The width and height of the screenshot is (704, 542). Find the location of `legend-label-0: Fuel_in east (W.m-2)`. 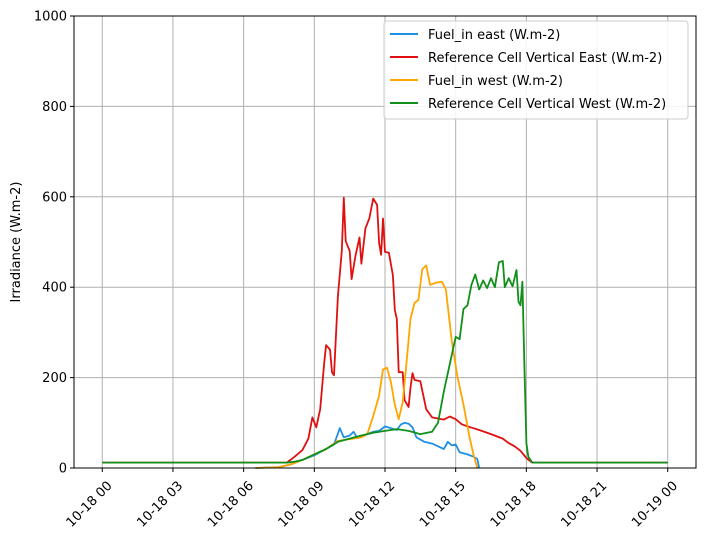

legend-label-0: Fuel_in east (W.m-2) is located at coordinates (494, 35).